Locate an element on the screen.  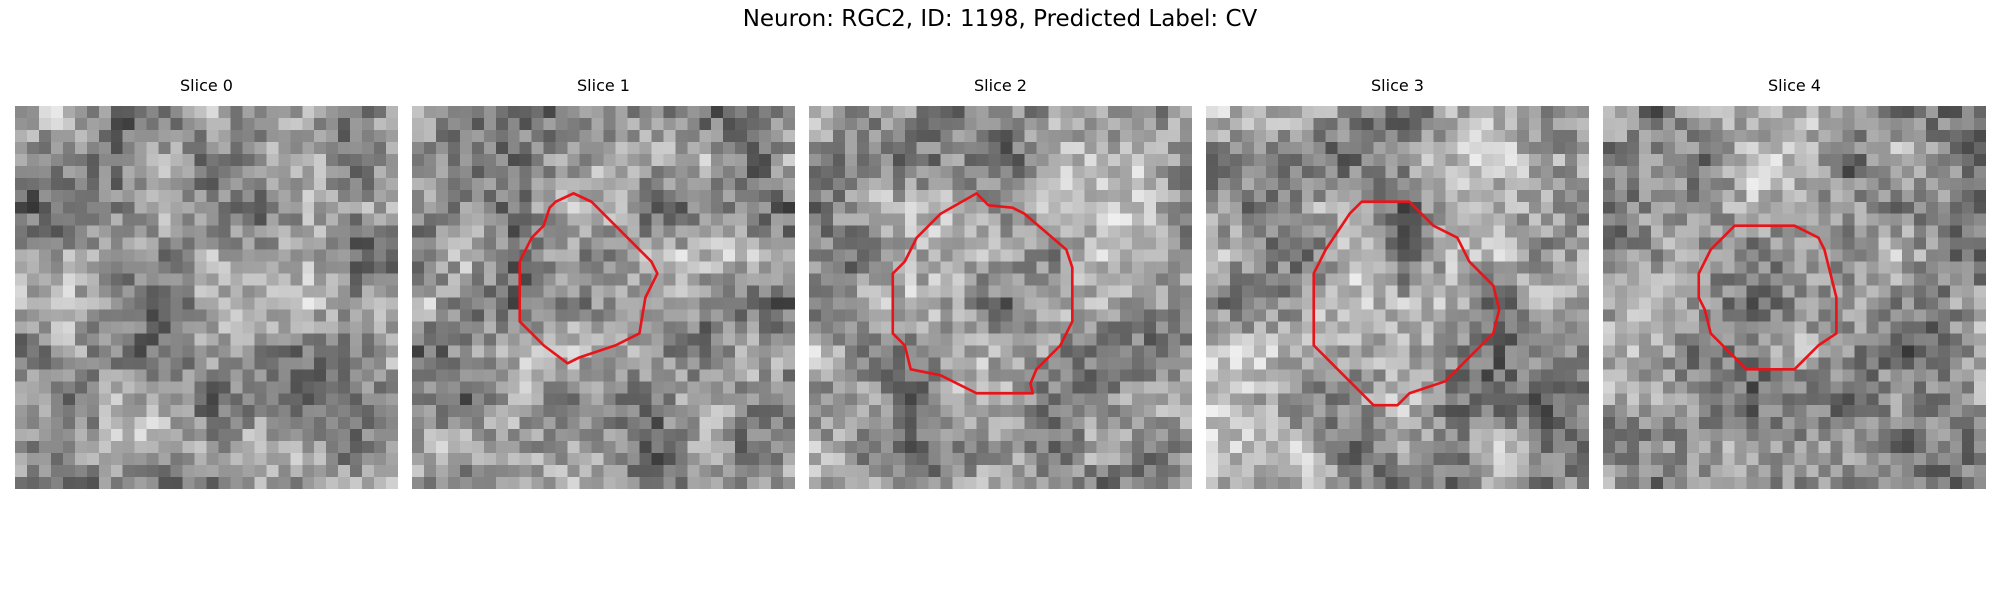
slice-panel-2: Slice 2 is located at coordinates (1000, 282).